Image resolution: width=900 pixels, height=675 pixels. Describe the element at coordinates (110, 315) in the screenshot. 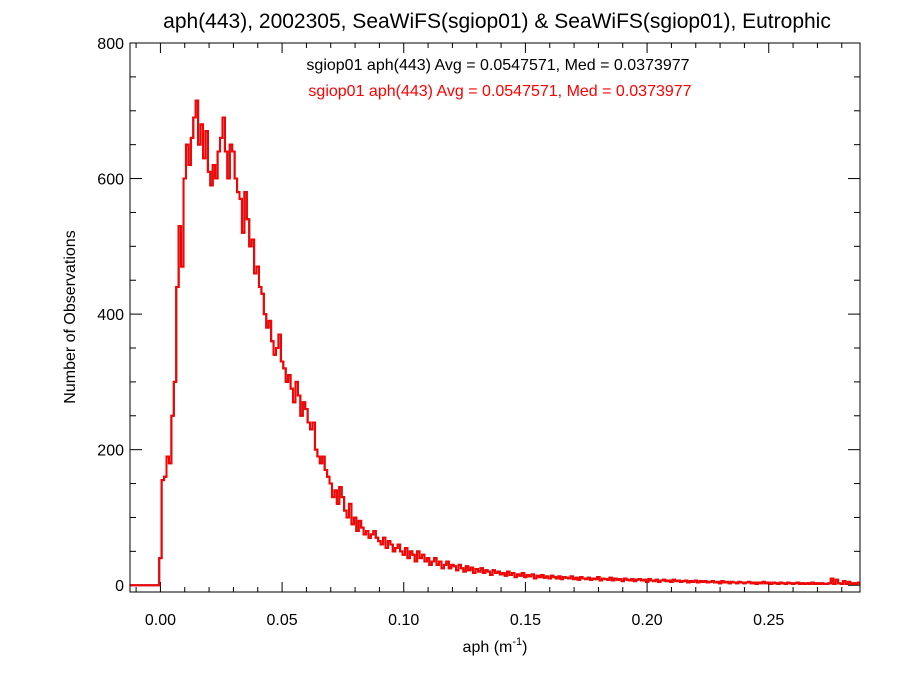

I see `y-tick-label: 400` at that location.